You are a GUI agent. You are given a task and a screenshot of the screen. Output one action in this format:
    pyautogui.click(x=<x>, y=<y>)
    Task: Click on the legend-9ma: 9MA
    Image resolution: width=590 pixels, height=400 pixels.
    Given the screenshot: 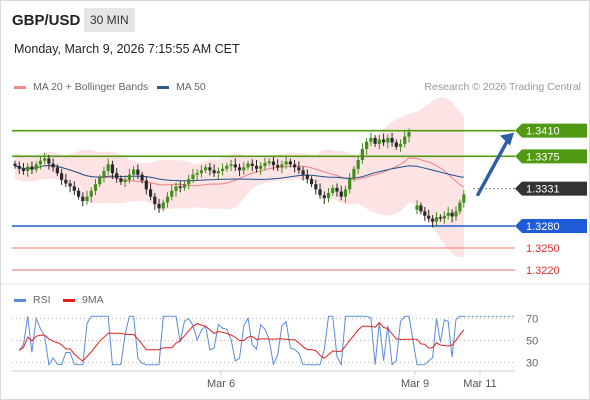 What is the action you would take?
    pyautogui.click(x=83, y=300)
    